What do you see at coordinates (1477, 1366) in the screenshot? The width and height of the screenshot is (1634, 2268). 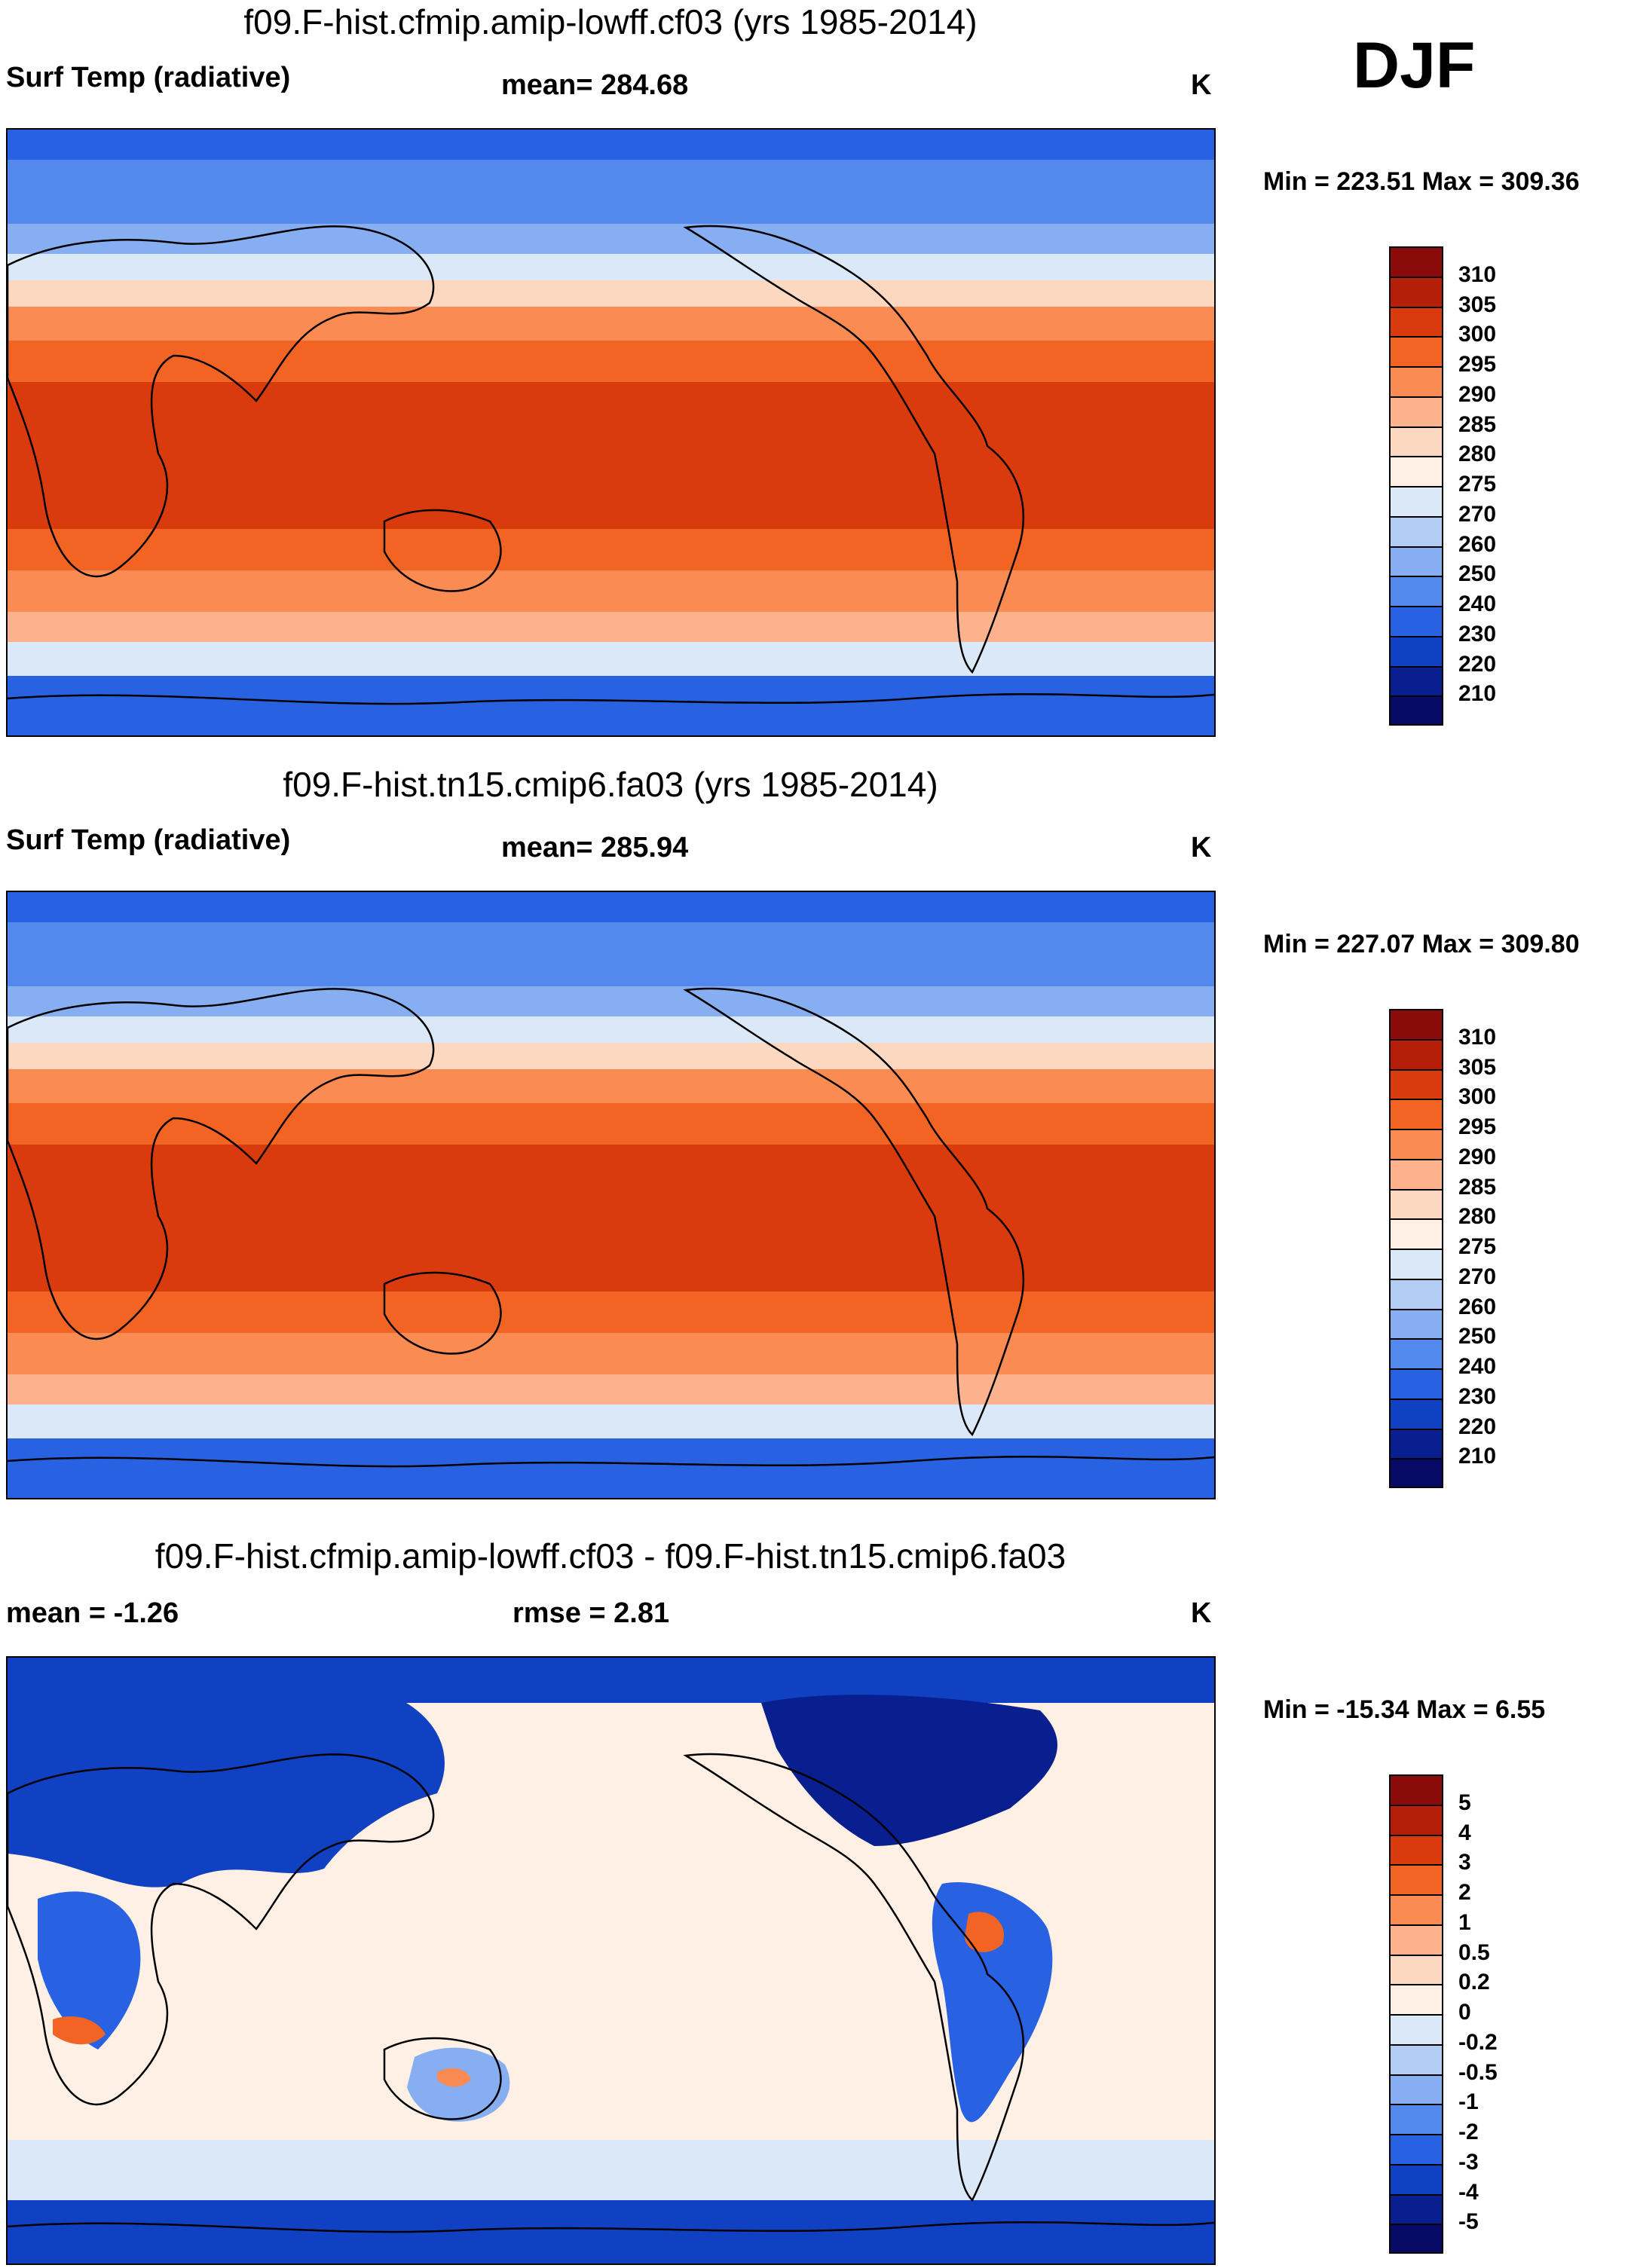 I see `colorbar-tick-label: 240` at bounding box center [1477, 1366].